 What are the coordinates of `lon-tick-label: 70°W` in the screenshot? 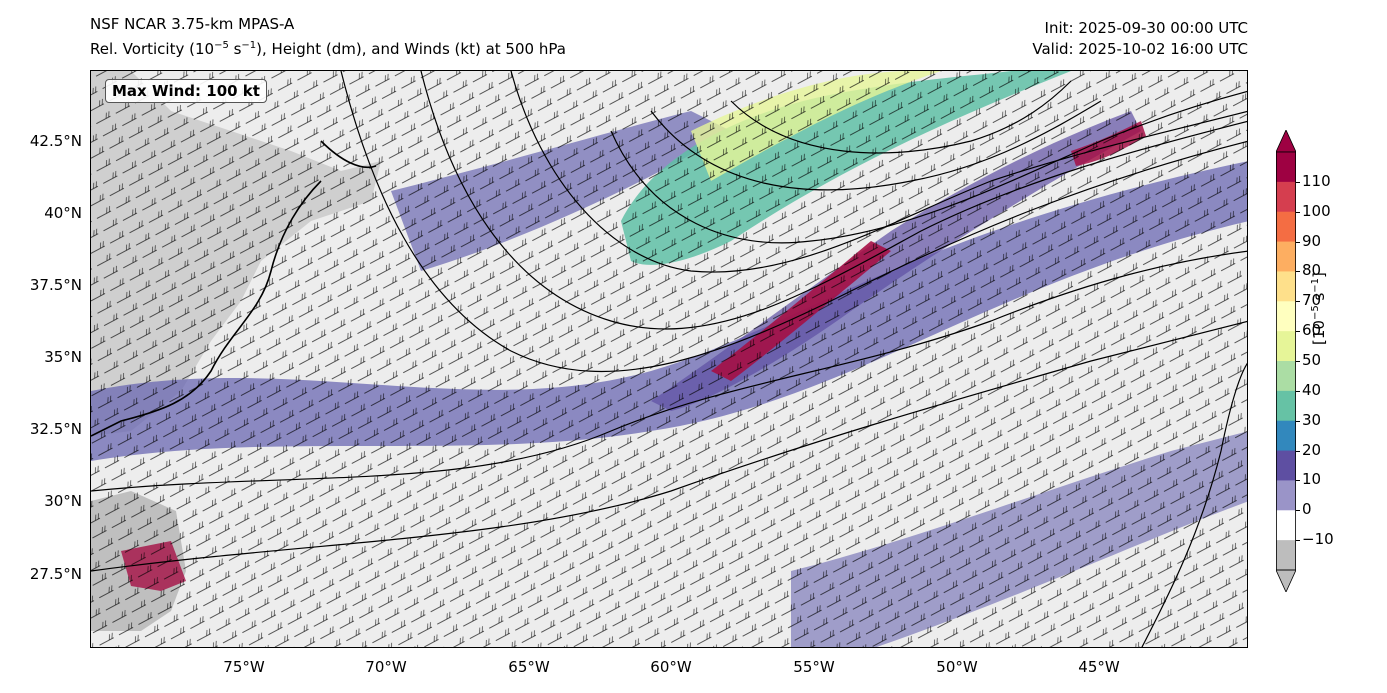 It's located at (386, 667).